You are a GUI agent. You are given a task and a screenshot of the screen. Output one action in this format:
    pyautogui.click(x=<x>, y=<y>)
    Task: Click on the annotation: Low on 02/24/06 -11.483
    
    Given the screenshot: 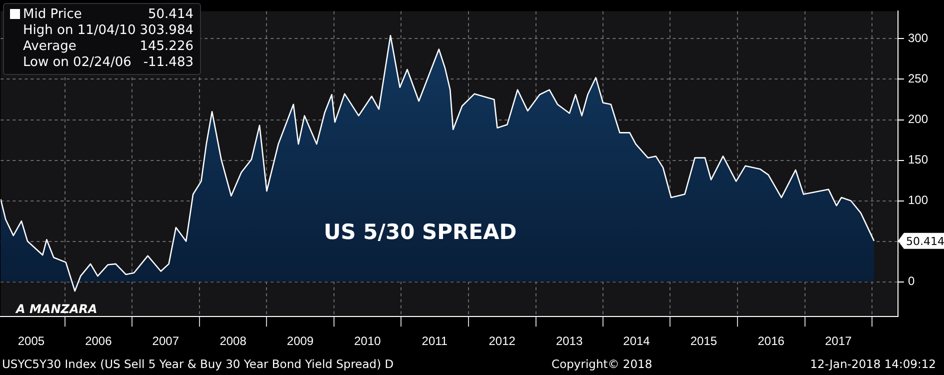 What is the action you would take?
    pyautogui.click(x=108, y=63)
    